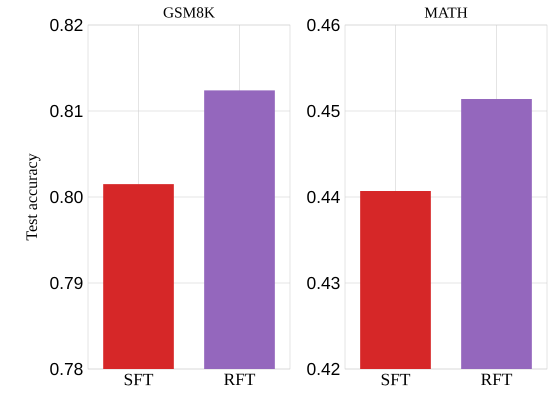 Image resolution: width=560 pixels, height=400 pixels. Describe the element at coordinates (323, 283) in the screenshot. I see `y-tick-label: 0.43` at that location.